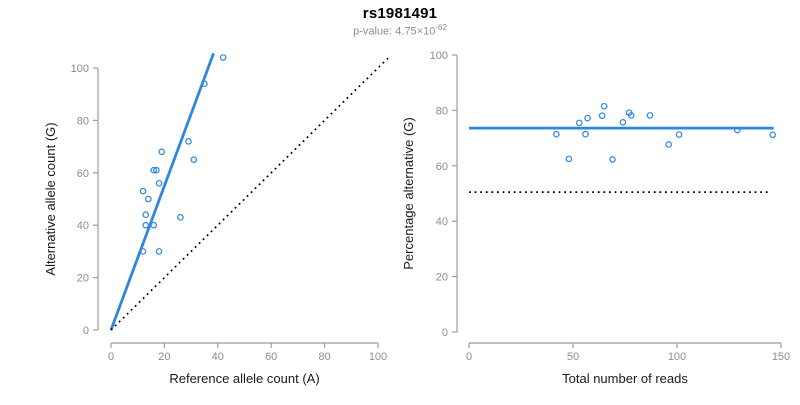  Describe the element at coordinates (218, 357) in the screenshot. I see `x-axis-tick-label: 40` at that location.